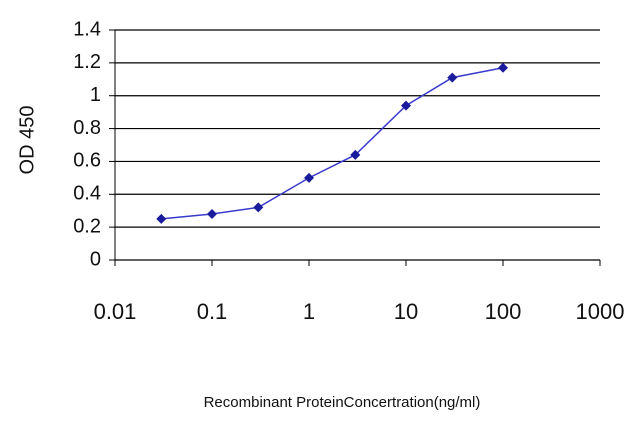 This screenshot has height=427, width=640. What do you see at coordinates (212, 311) in the screenshot?
I see `x-tick-label: 0.1` at bounding box center [212, 311].